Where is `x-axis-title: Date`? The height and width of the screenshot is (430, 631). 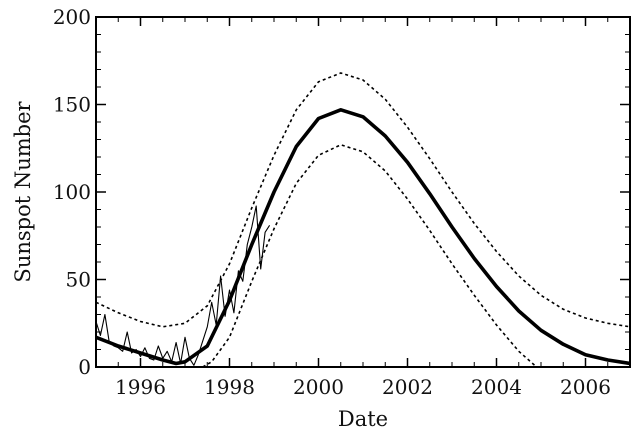
x-axis-title: Date is located at coordinates (363, 418).